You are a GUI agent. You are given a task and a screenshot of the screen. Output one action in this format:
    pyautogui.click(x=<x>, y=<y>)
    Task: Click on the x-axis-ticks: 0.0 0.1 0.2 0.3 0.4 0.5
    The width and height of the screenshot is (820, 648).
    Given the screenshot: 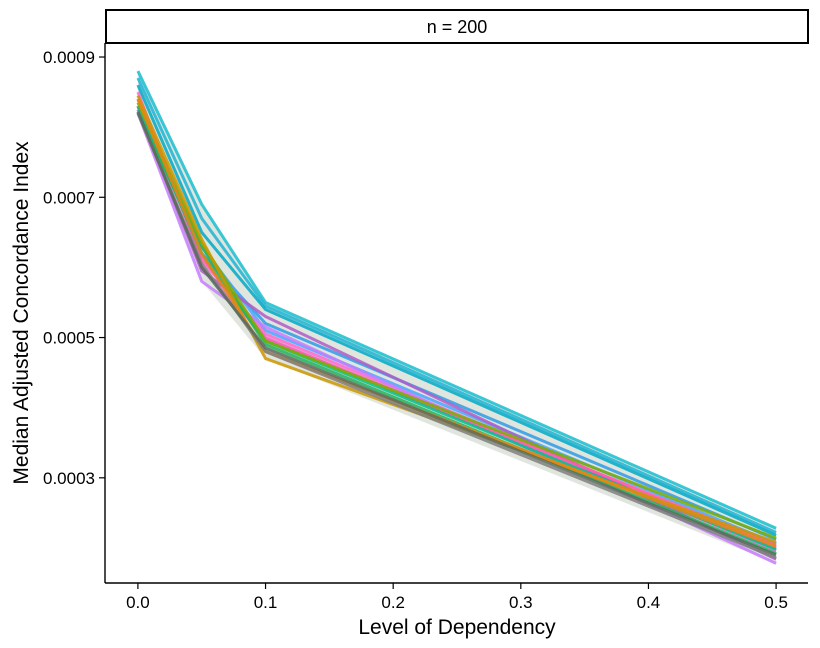 What is the action you would take?
    pyautogui.click(x=457, y=597)
    